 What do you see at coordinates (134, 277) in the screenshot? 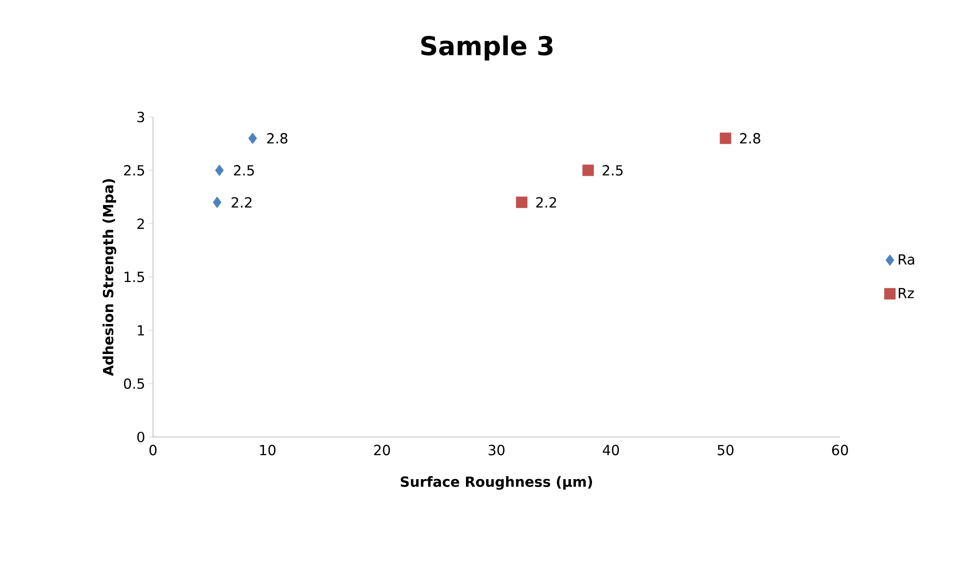
I see `y-tick-label: 1.5` at bounding box center [134, 277].